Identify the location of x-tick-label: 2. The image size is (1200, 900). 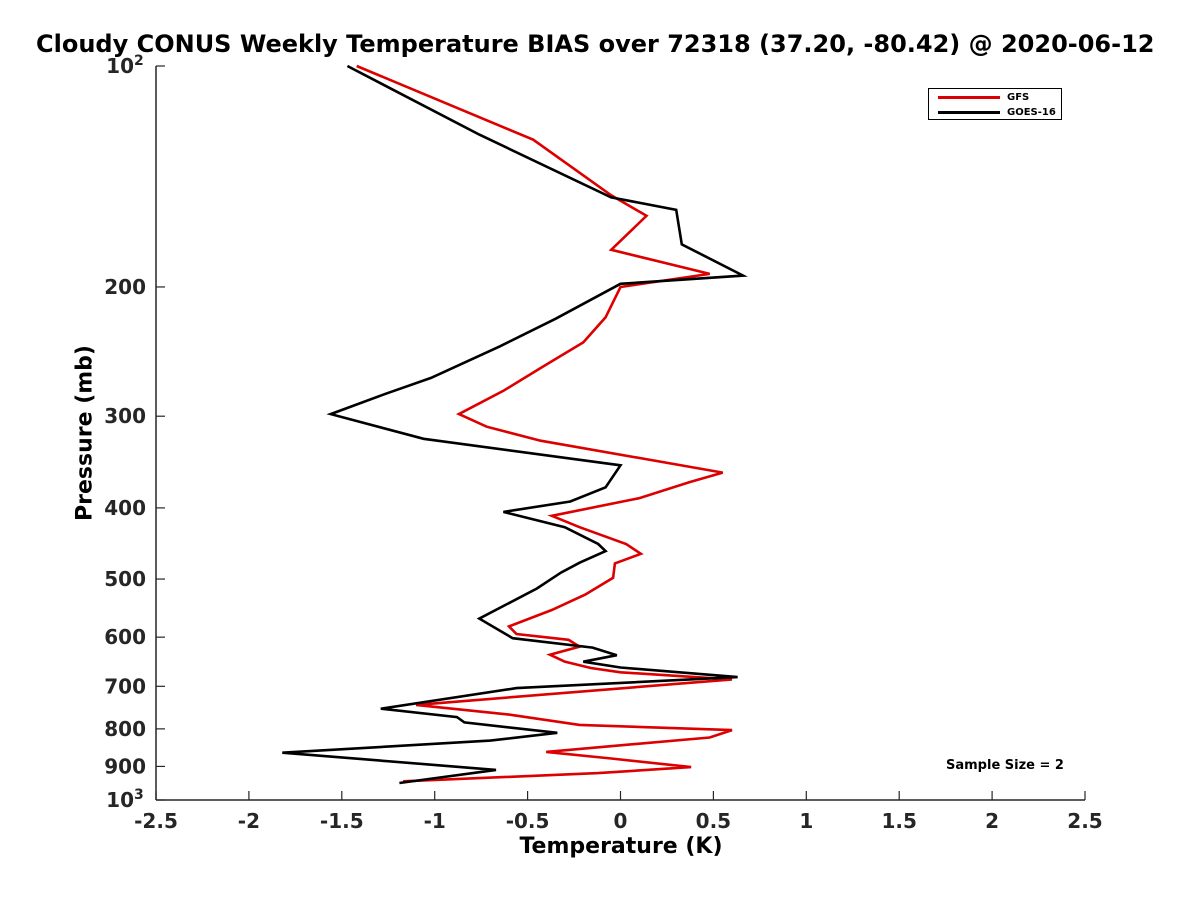
(992, 821).